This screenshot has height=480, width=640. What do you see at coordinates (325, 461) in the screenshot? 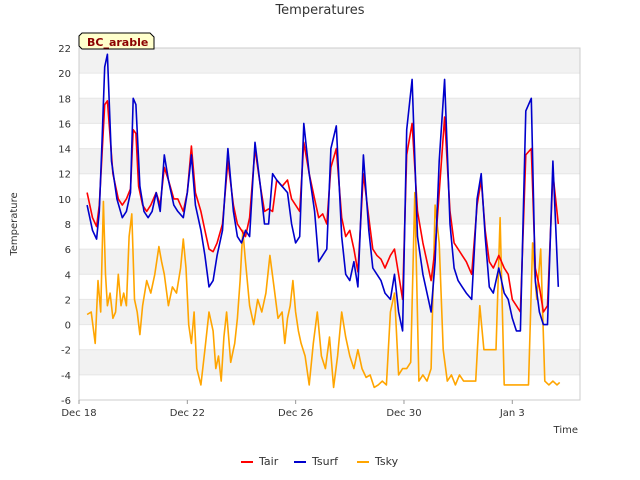
I see `legend-label: Tsurf` at bounding box center [325, 461].